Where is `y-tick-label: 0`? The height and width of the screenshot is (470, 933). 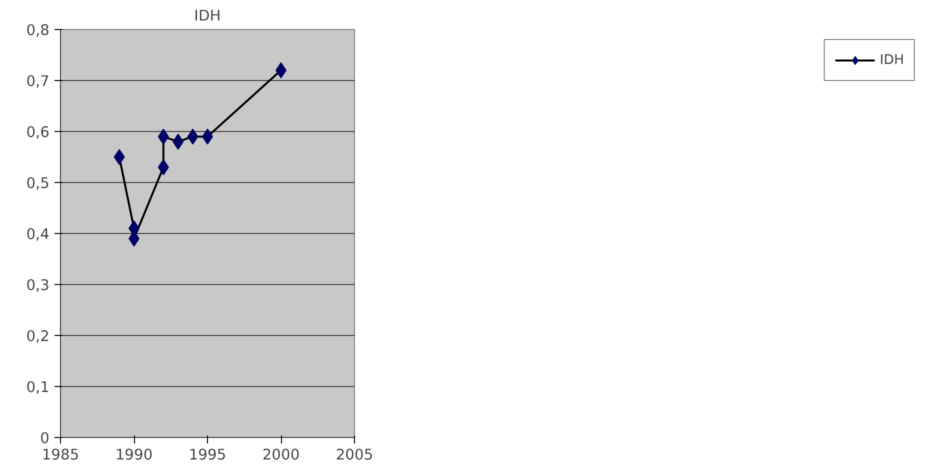
y-tick-label: 0 is located at coordinates (45, 438).